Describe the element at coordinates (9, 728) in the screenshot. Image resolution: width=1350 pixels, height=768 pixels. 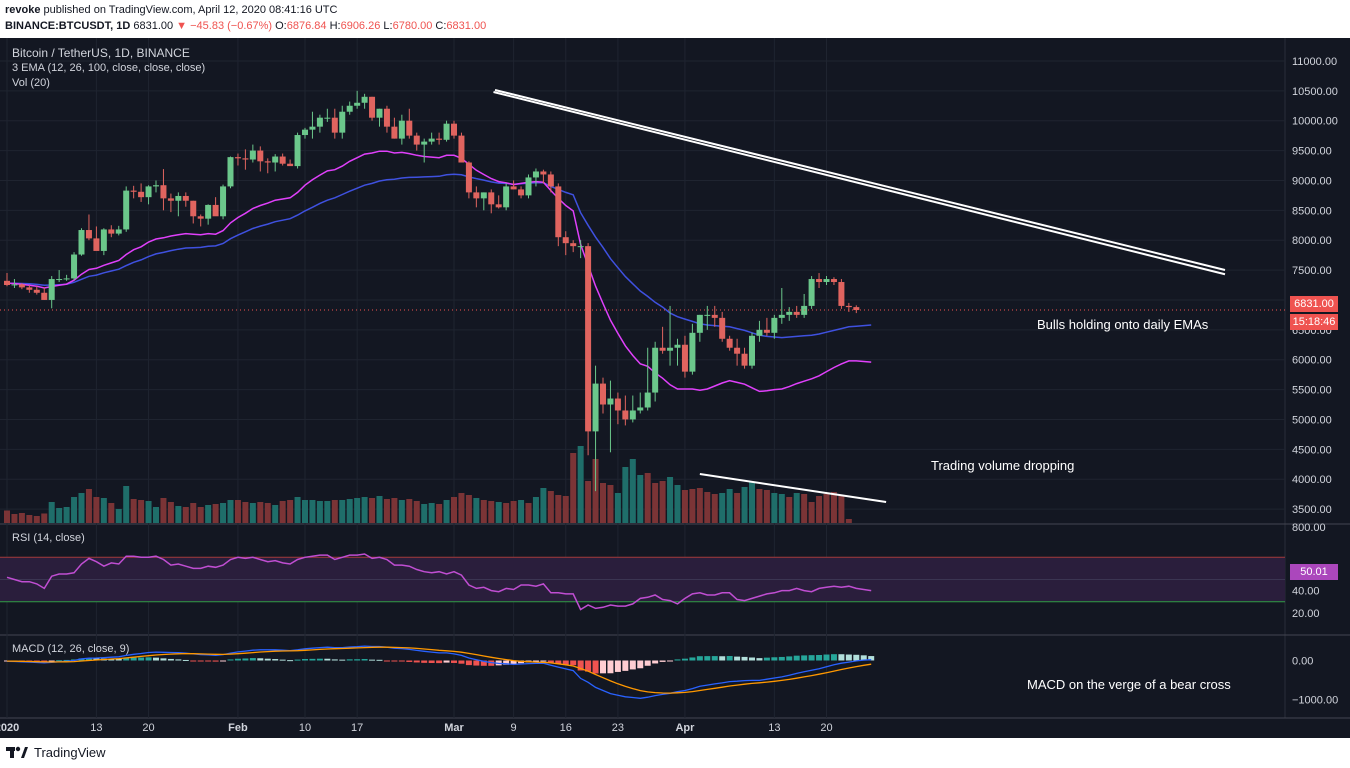
I see `time-tick-label-0: 2020` at that location.